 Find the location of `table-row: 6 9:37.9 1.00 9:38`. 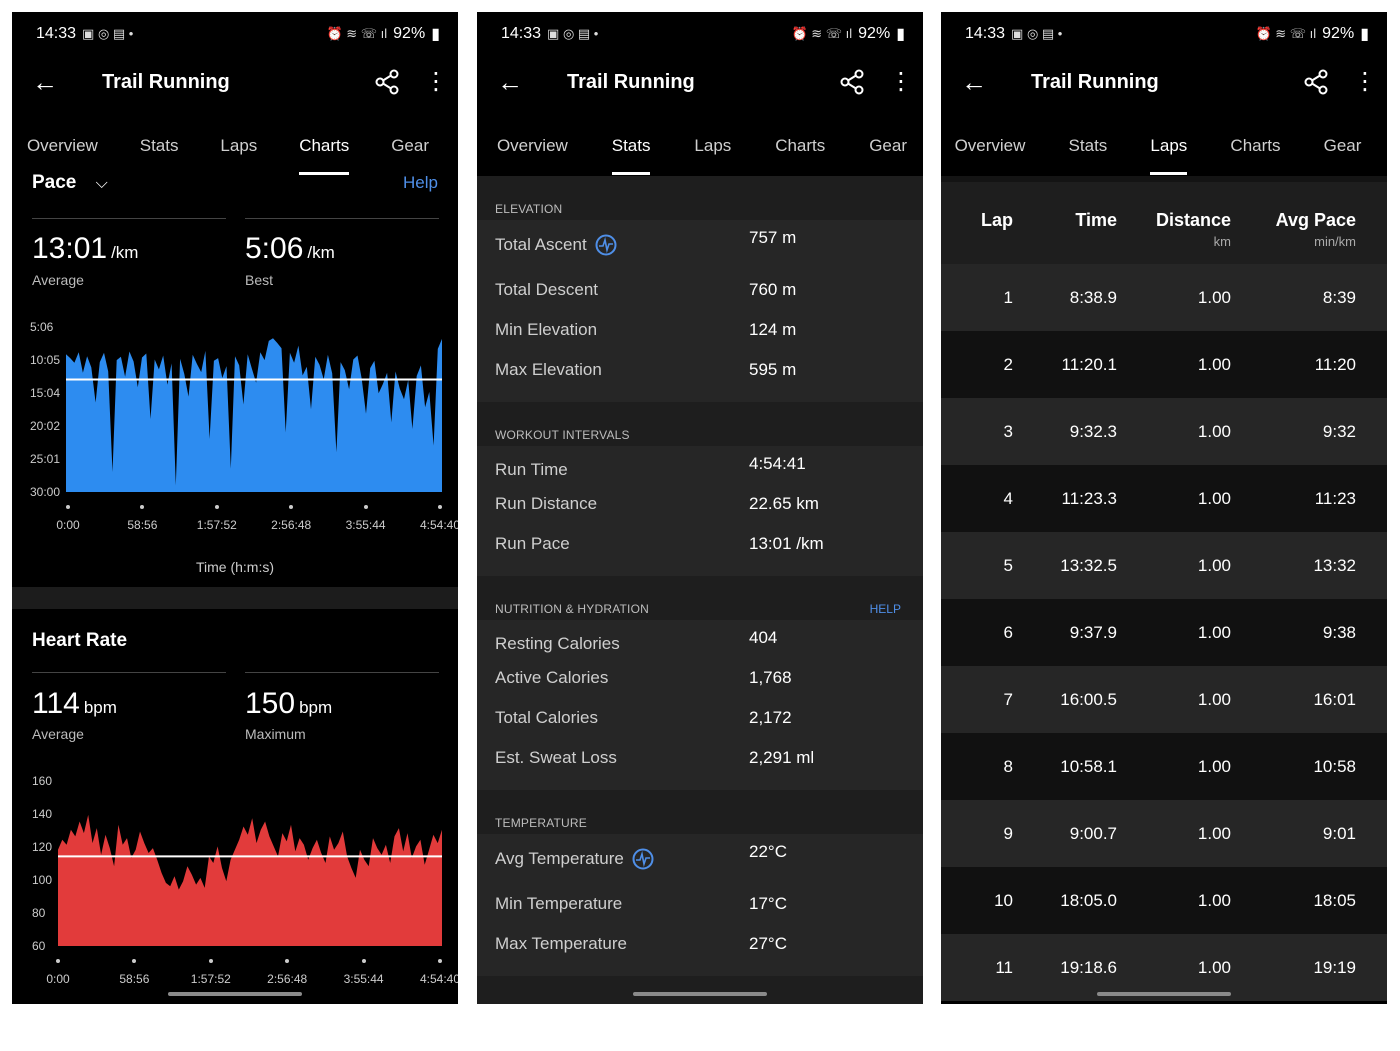

table-row: 6 9:37.9 1.00 9:38 is located at coordinates (1164, 632).